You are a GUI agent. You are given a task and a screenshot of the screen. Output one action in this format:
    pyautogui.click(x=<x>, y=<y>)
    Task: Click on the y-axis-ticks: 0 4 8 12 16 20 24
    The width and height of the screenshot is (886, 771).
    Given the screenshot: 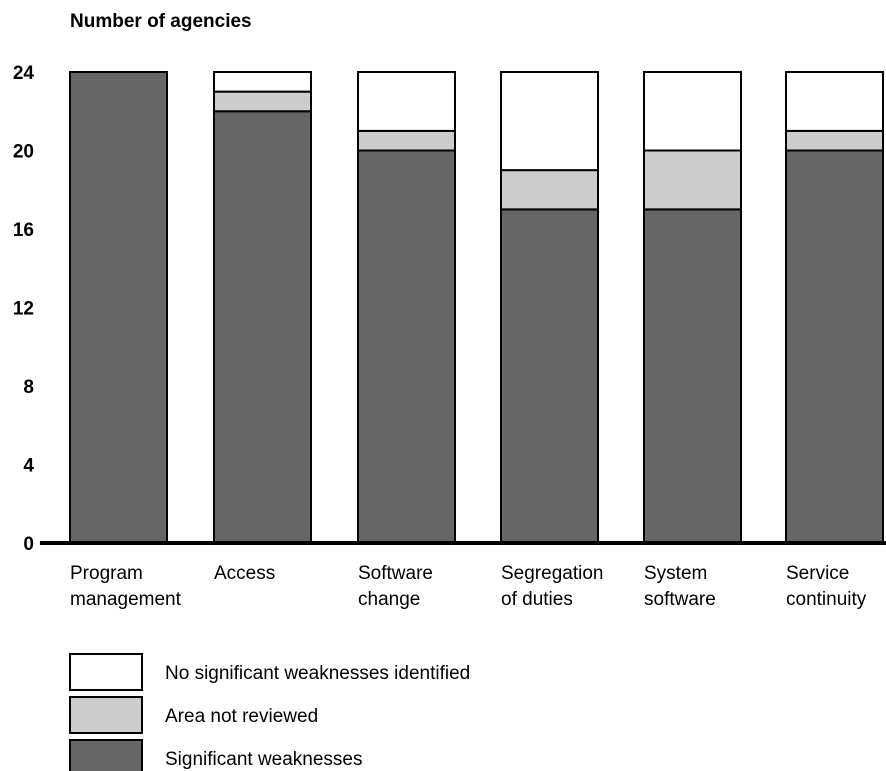 What is the action you would take?
    pyautogui.click(x=24, y=309)
    